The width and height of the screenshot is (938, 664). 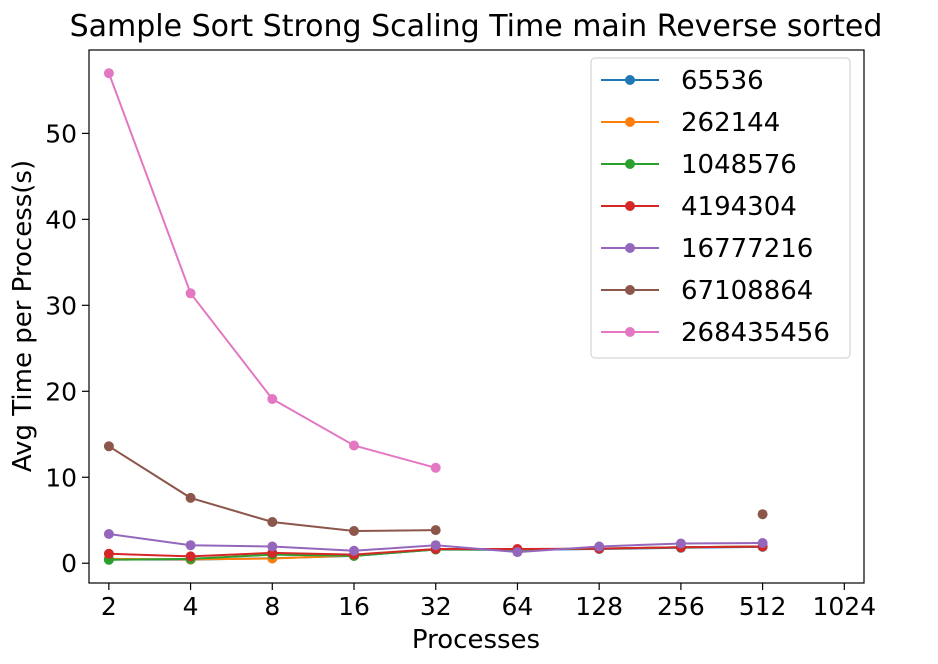 I want to click on legend-item: 262144, so click(x=690, y=123).